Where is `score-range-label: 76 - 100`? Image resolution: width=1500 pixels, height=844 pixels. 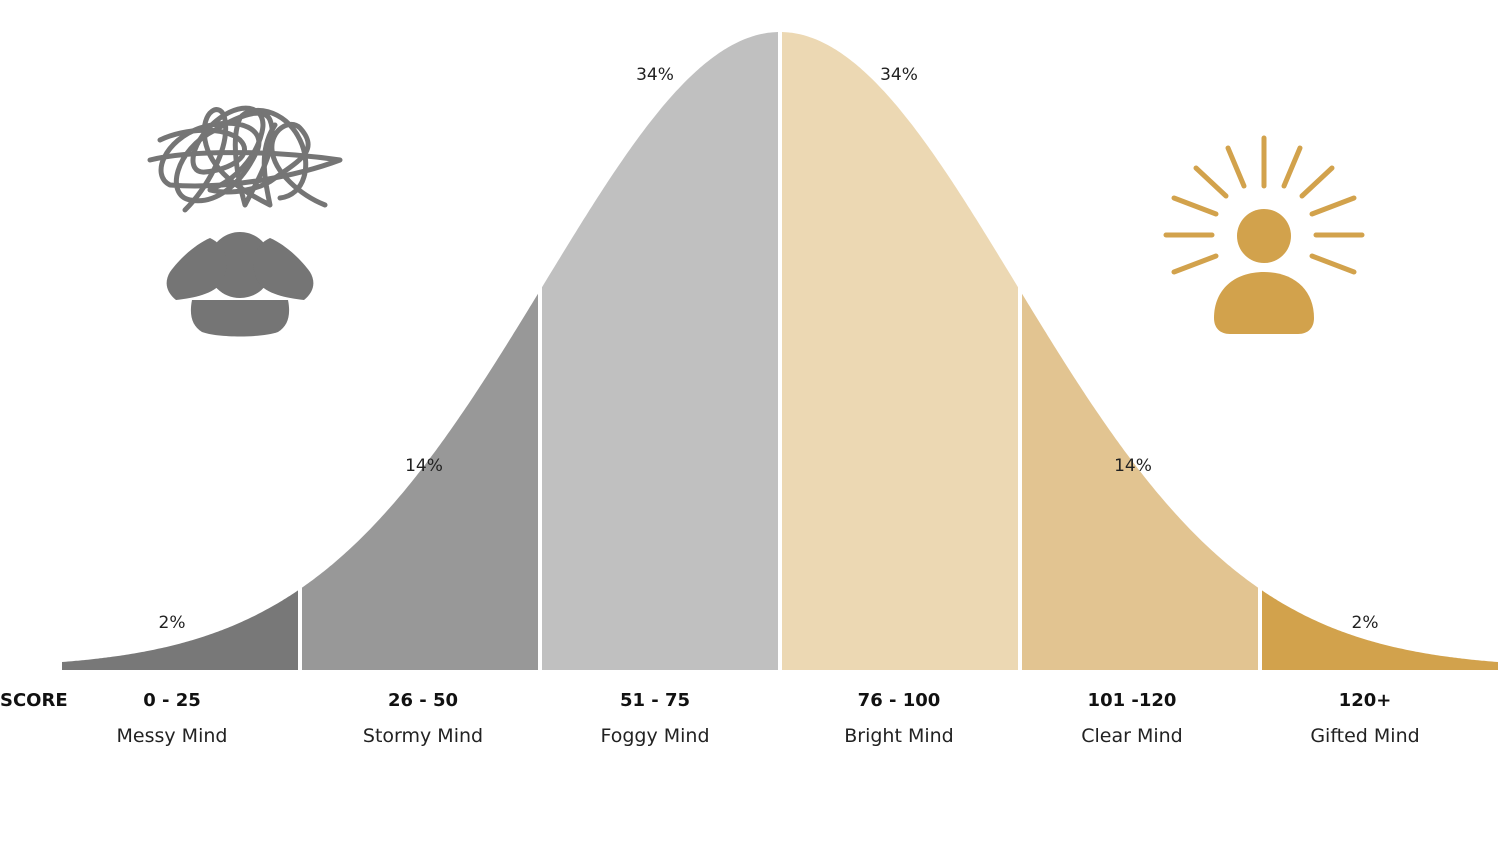
score-range-label: 76 - 100 is located at coordinates (899, 700).